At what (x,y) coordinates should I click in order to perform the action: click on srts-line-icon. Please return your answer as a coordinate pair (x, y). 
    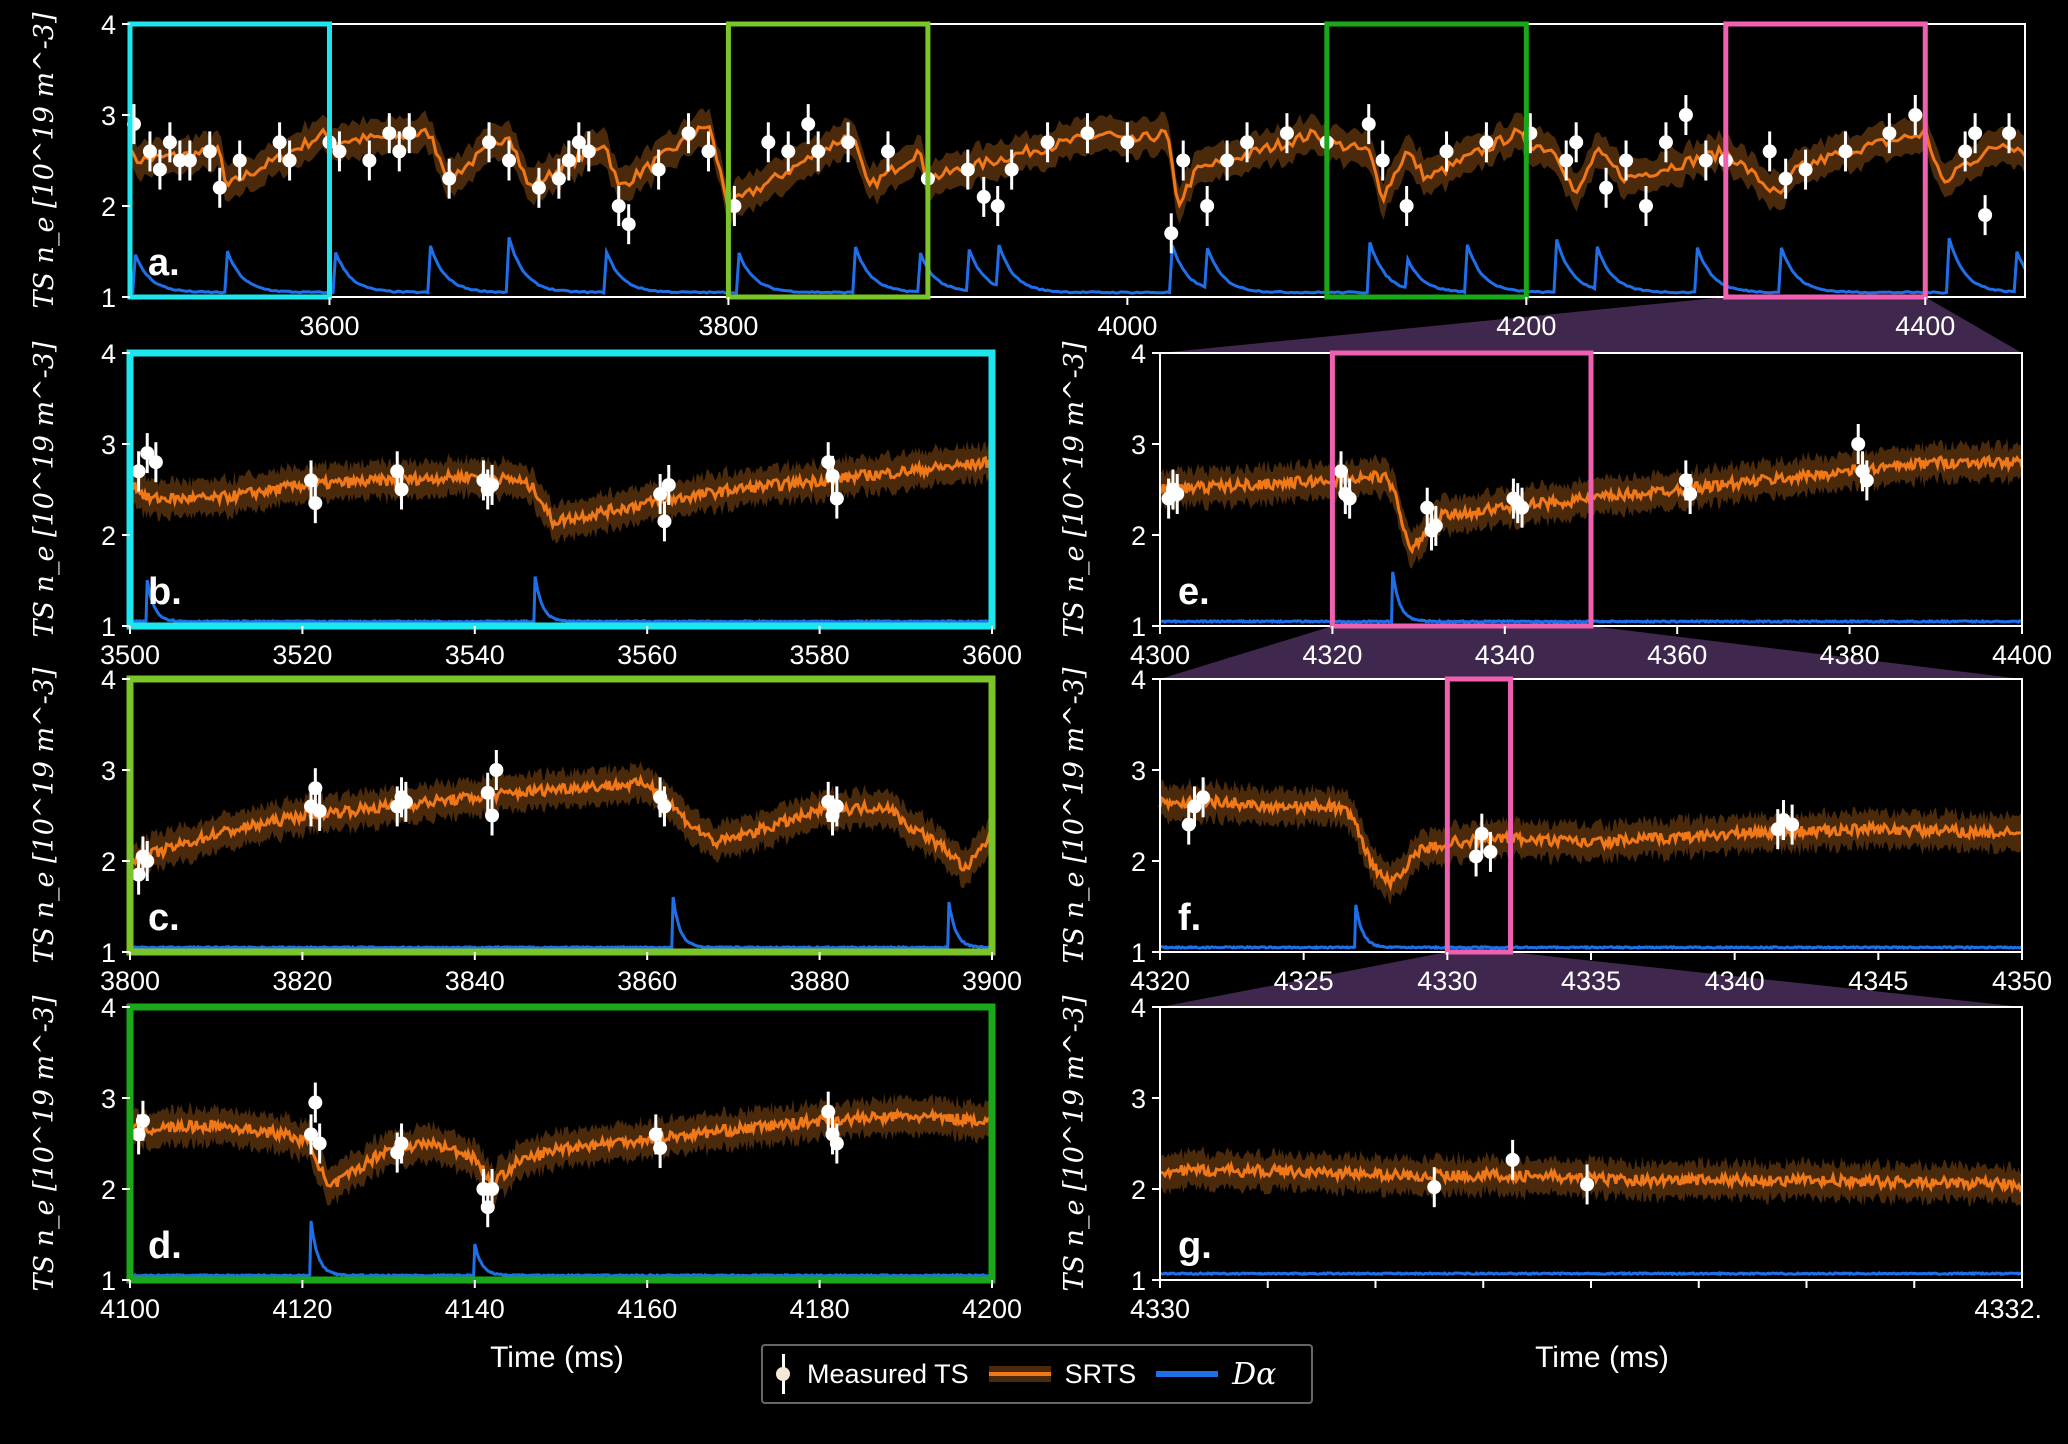
    Looking at the image, I should click on (1019, 1374).